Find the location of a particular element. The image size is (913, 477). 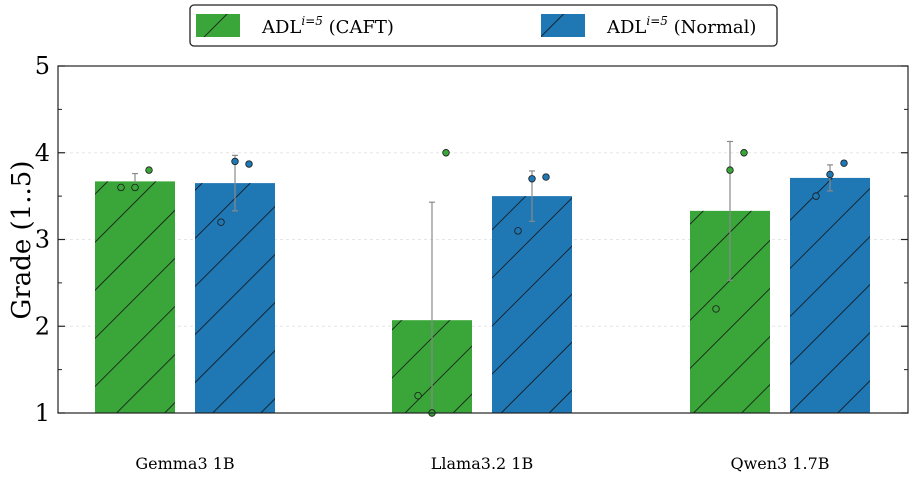

y-tick-label: 1 is located at coordinates (42, 413).